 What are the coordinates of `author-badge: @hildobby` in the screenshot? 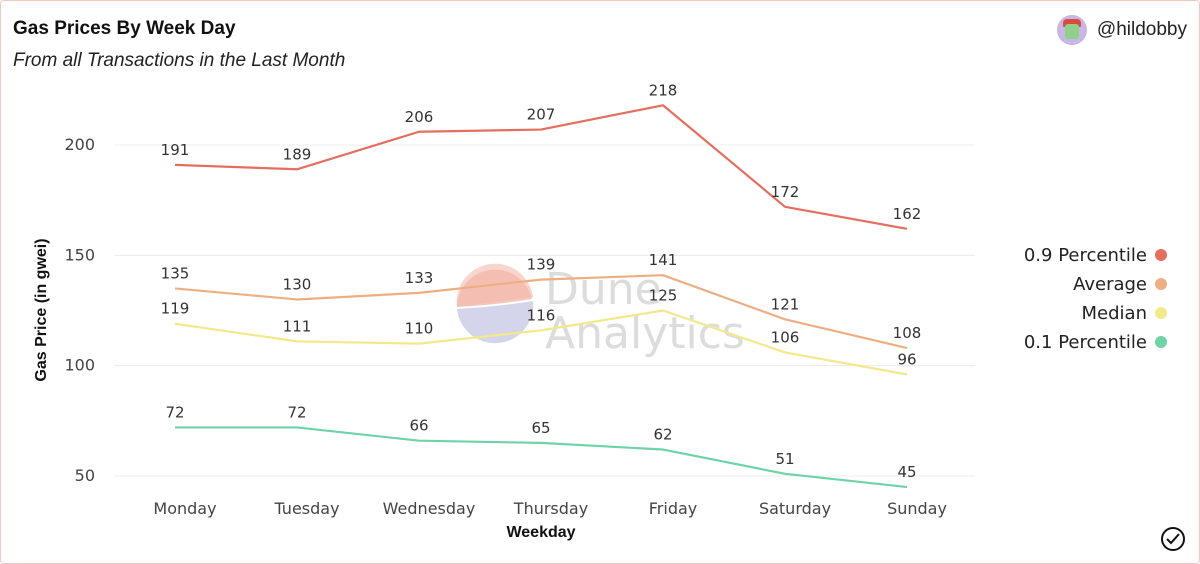 It's located at (1121, 30).